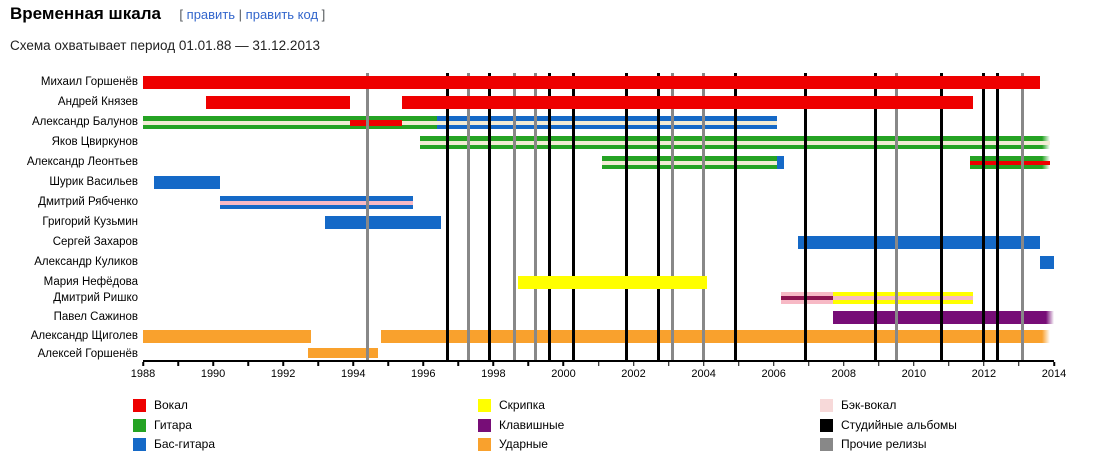 The image size is (1098, 473). What do you see at coordinates (171, 405) in the screenshot?
I see `legend-label: Вокал` at bounding box center [171, 405].